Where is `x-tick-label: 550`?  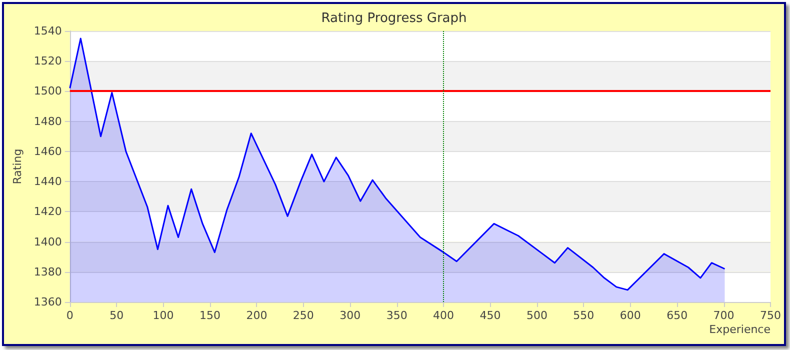 x-tick-label: 550 is located at coordinates (583, 315).